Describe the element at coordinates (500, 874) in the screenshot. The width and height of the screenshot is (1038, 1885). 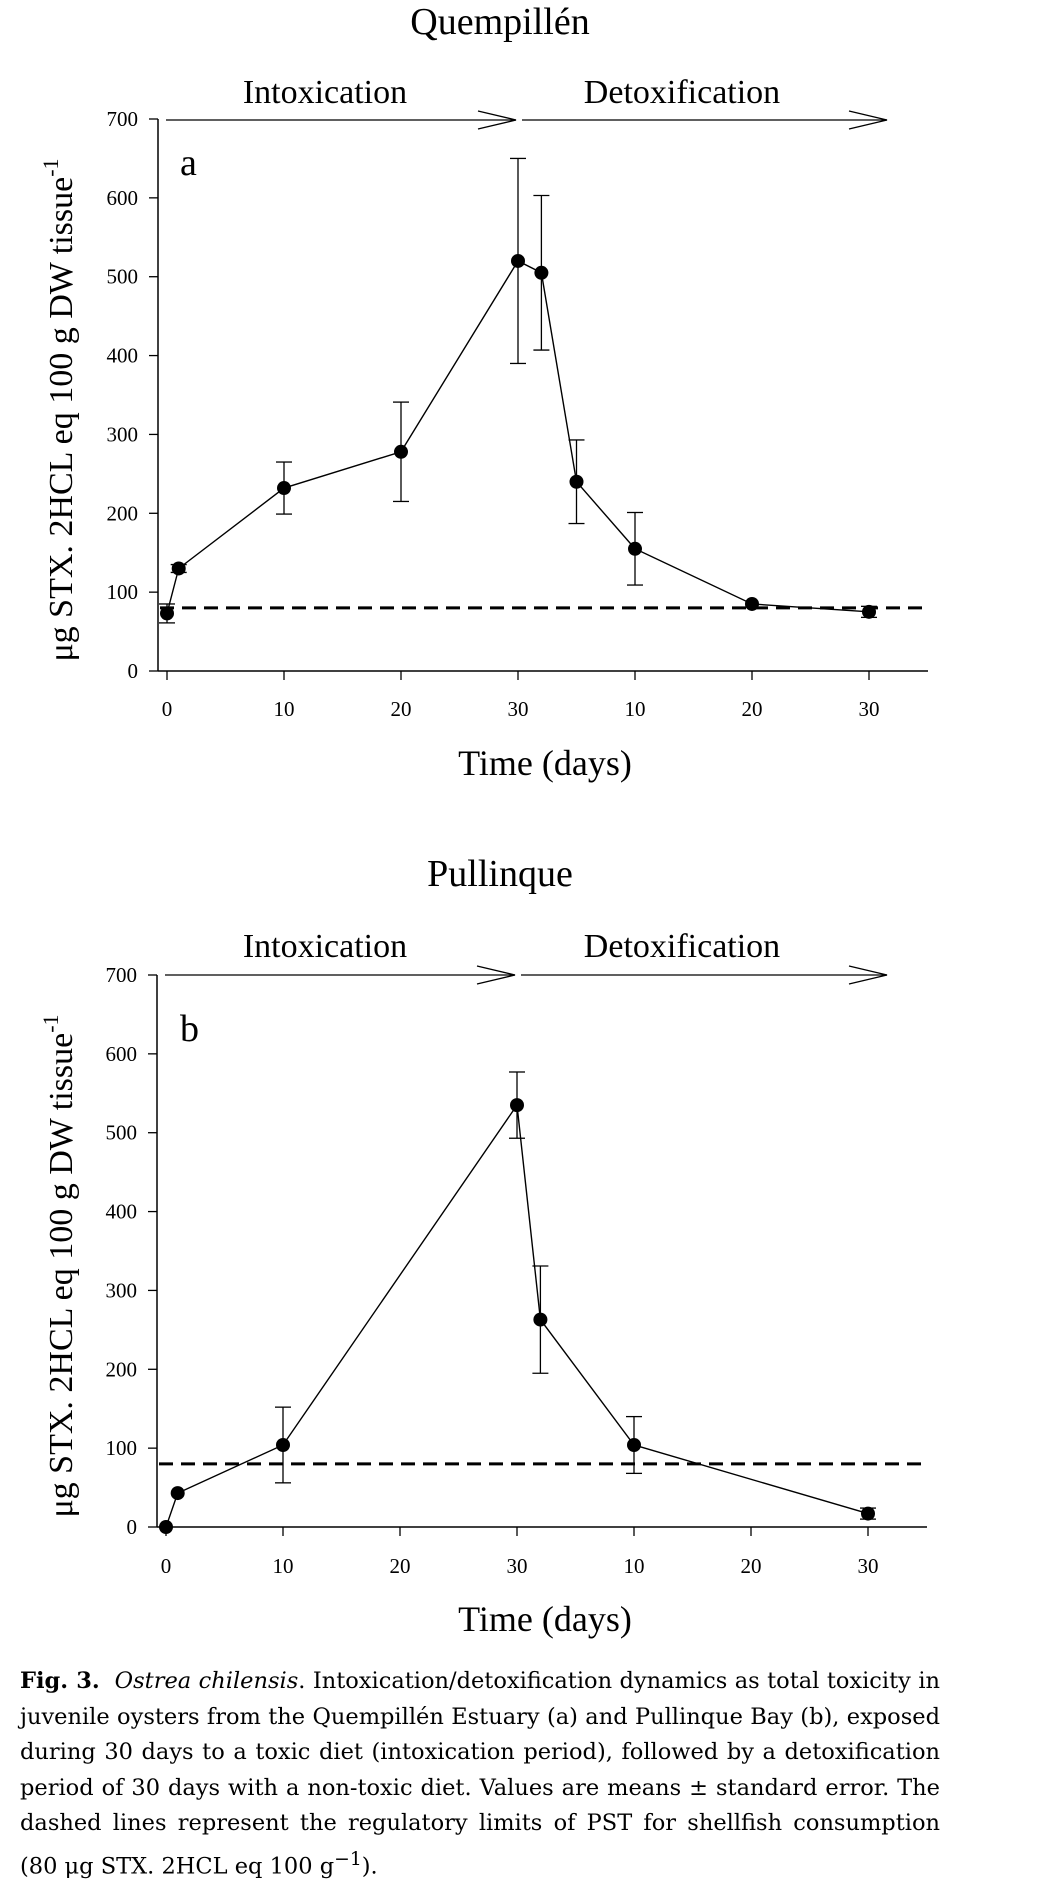
I see `chart2-title: Pullinque` at that location.